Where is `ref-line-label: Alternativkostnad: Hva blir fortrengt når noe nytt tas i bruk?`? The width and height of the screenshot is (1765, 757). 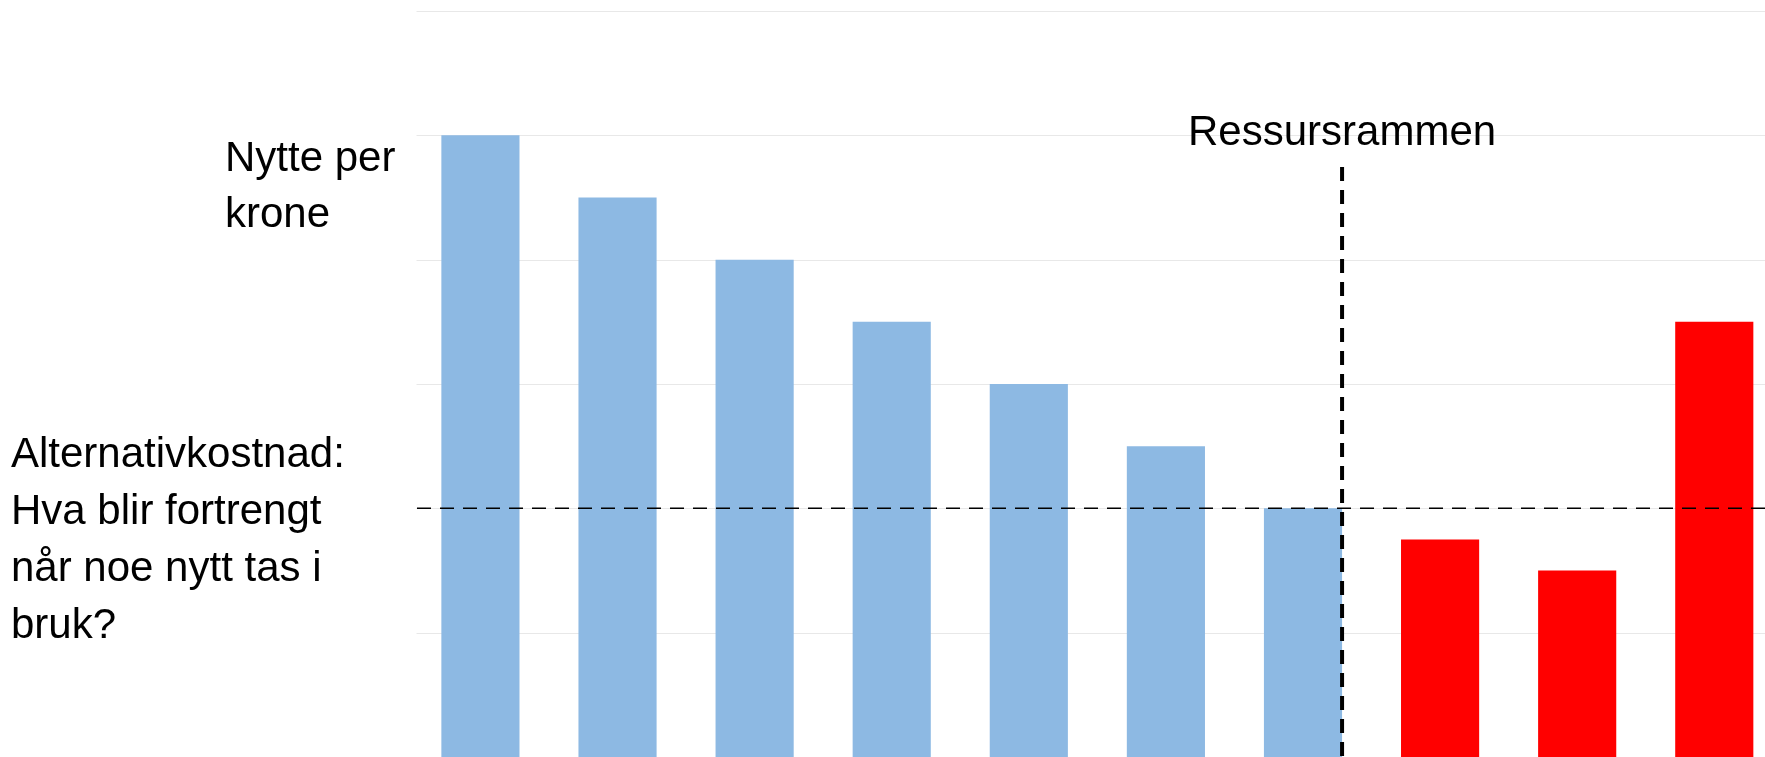
ref-line-label: Alternativkostnad: Hva blir fortrengt når noe nytt tas i bruk? is located at coordinates (178, 538).